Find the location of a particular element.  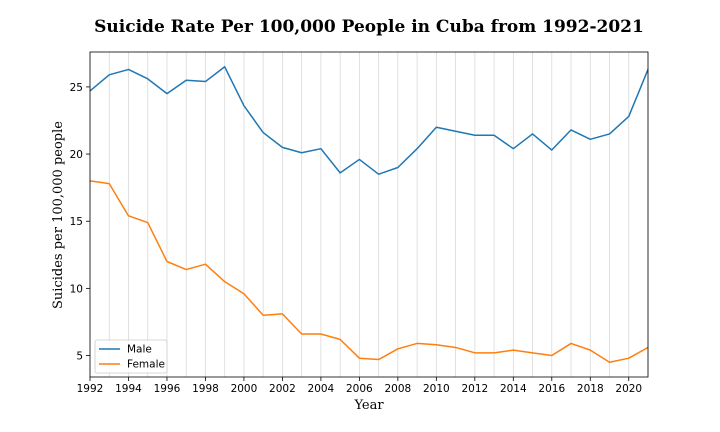

legend: Male Female is located at coordinates (131, 356).